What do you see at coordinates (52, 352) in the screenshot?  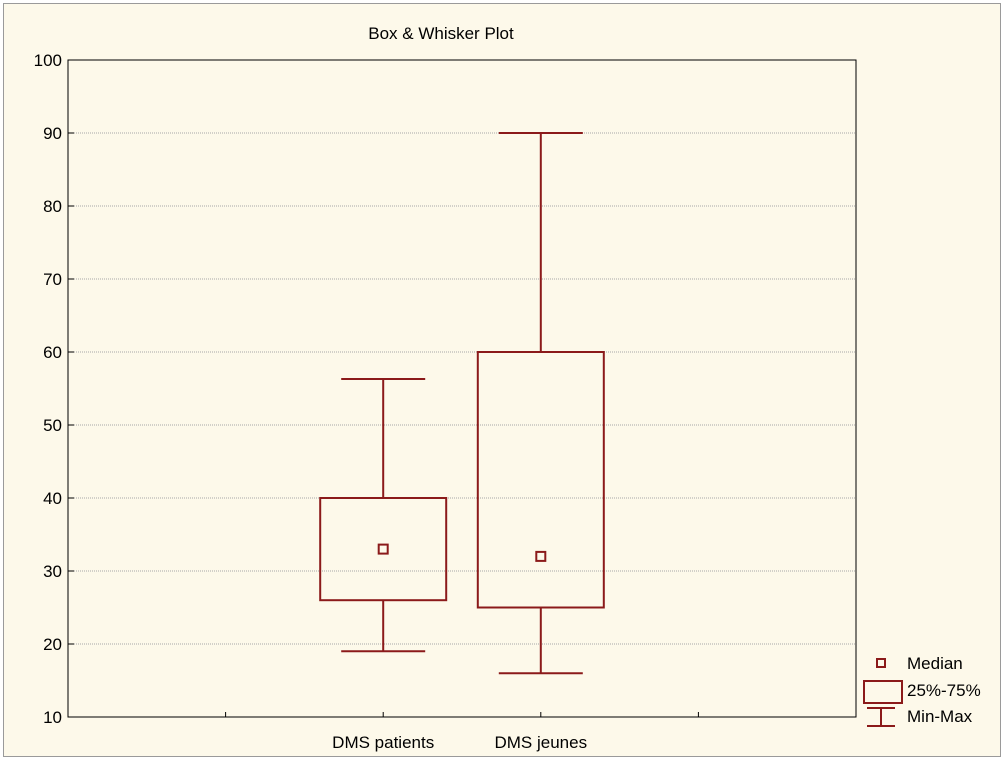 I see `y-tick-label: 60` at bounding box center [52, 352].